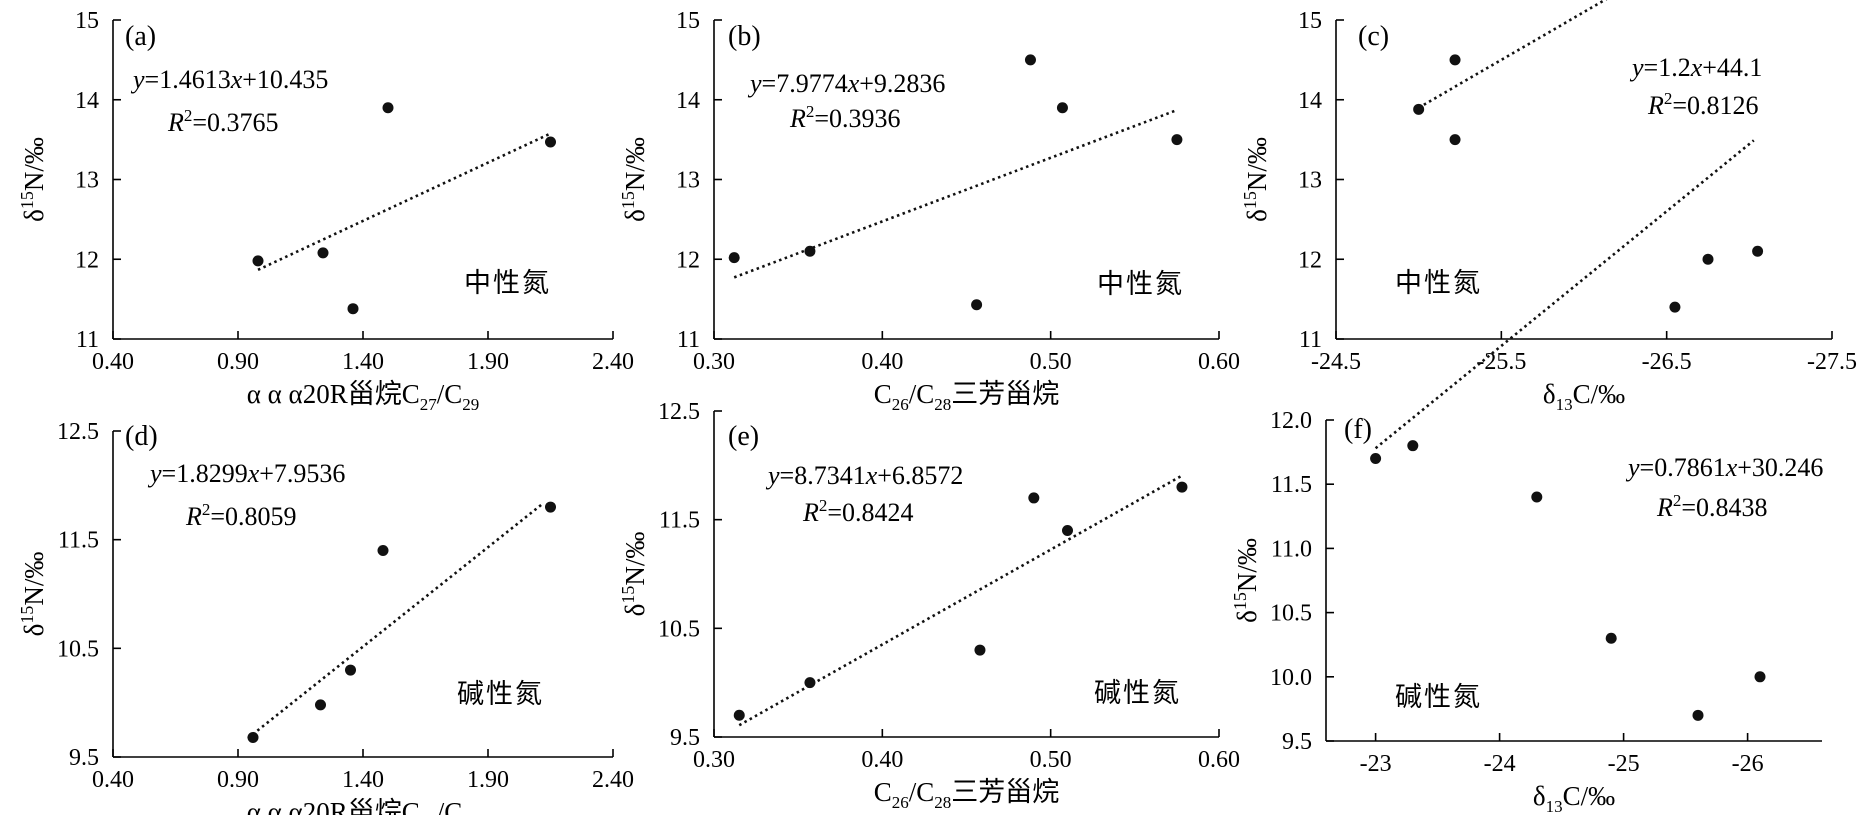  What do you see at coordinates (1501, 362) in the screenshot?
I see `x-tick-label: -25.5` at bounding box center [1501, 362].